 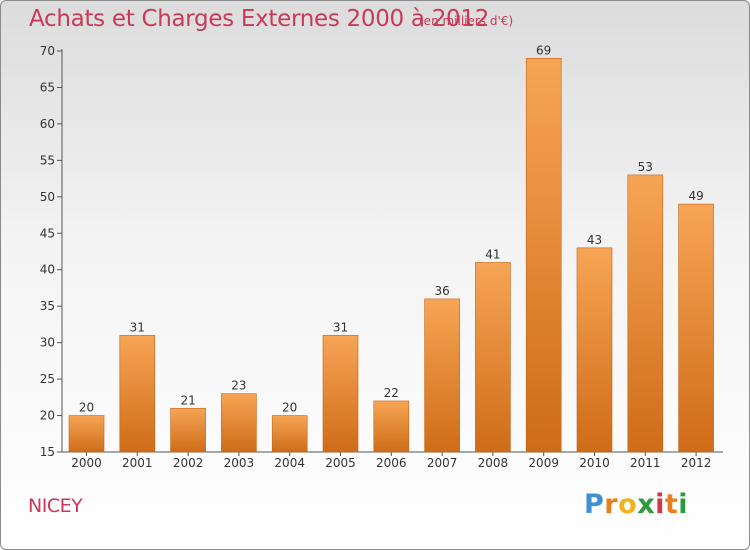 I want to click on bar-2003, so click(x=239, y=423).